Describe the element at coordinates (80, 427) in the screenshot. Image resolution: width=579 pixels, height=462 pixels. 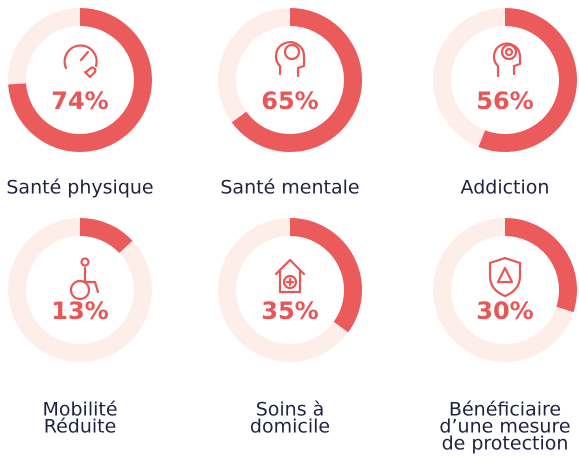
I see `category-label: Réduite` at that location.